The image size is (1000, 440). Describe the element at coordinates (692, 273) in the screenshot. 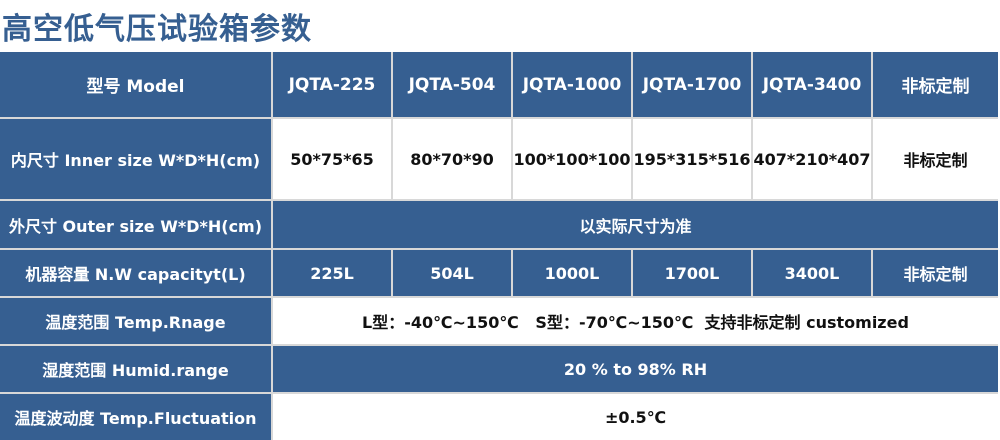

I see `capacity-cell: 1700L` at that location.